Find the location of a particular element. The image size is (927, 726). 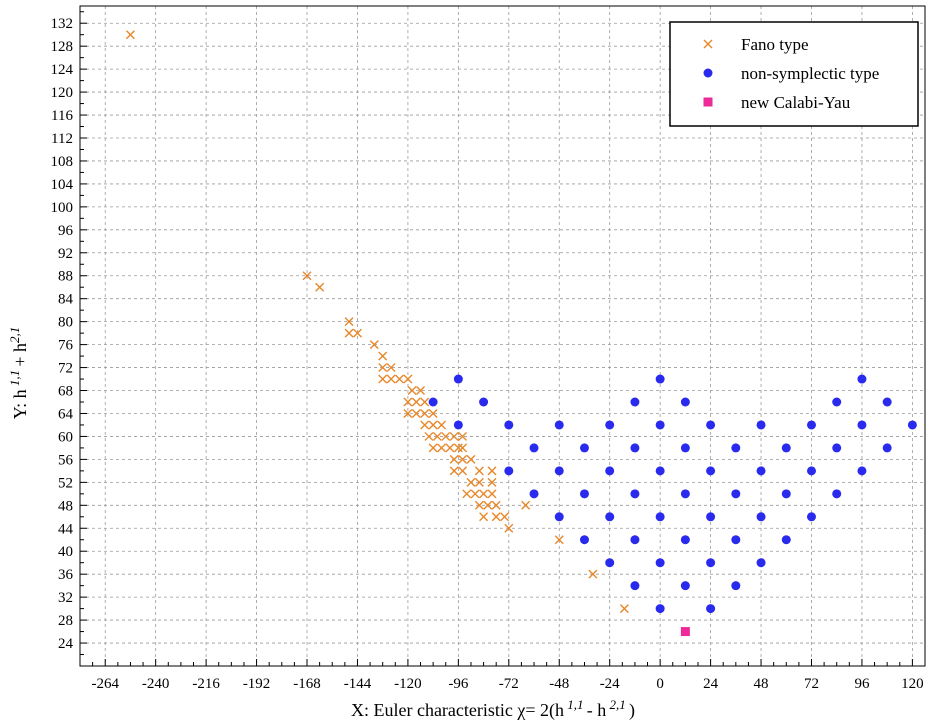

y-tick-label: 24 is located at coordinates (66, 644).